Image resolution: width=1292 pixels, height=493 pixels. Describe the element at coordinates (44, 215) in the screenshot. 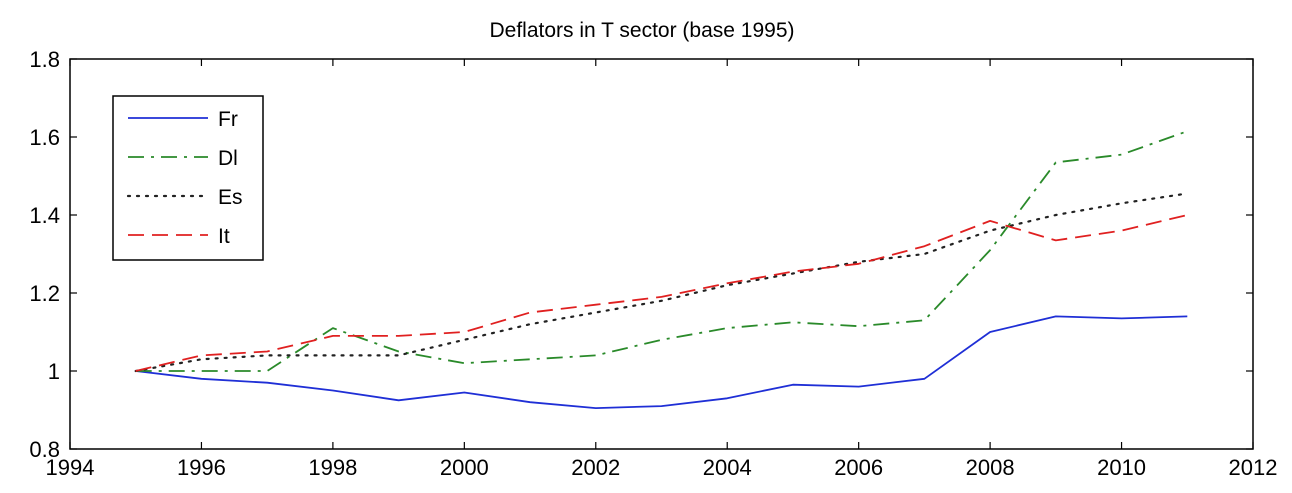

I see `y-tick-label: 1.4` at that location.